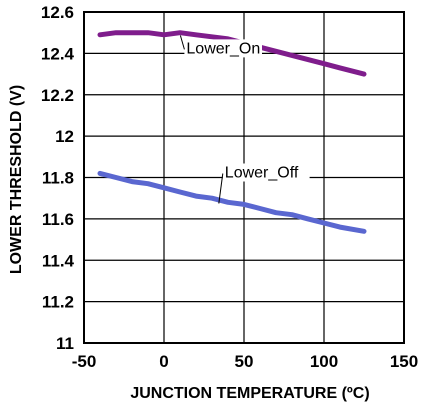  Describe the element at coordinates (57, 12) in the screenshot. I see `y-tick-label: 12.6` at that location.